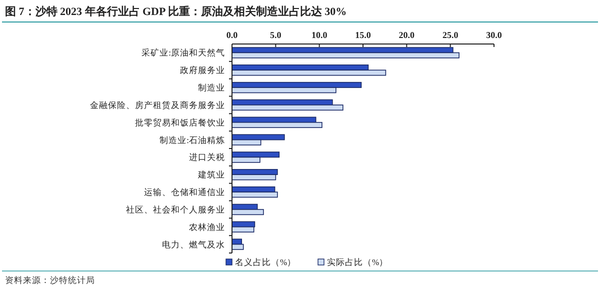  Describe the element at coordinates (184, 192) in the screenshot. I see `y-tick-label: 运输、仓储和通信业` at that location.